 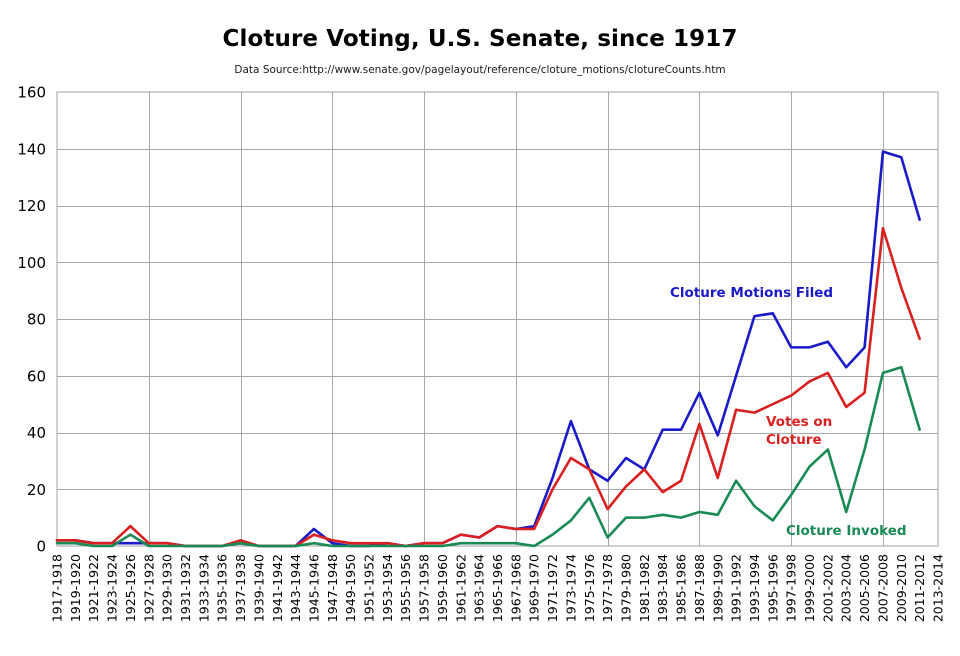 What do you see at coordinates (36, 490) in the screenshot?
I see `y-axis-tick-label: 20` at bounding box center [36, 490].